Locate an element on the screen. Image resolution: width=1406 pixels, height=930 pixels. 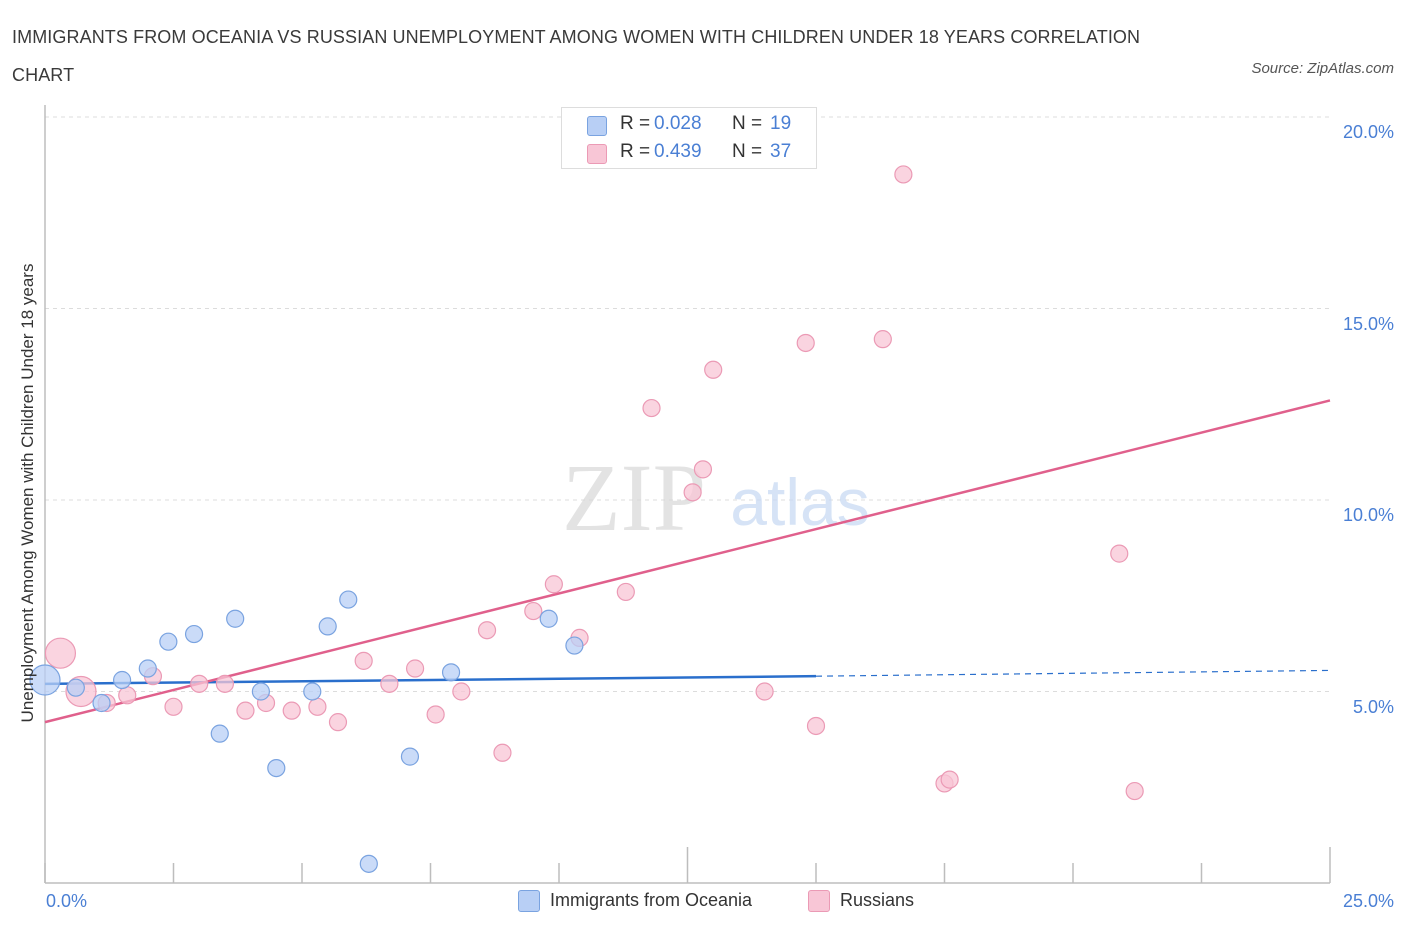
legend-label: Russians is located at coordinates (877, 900).